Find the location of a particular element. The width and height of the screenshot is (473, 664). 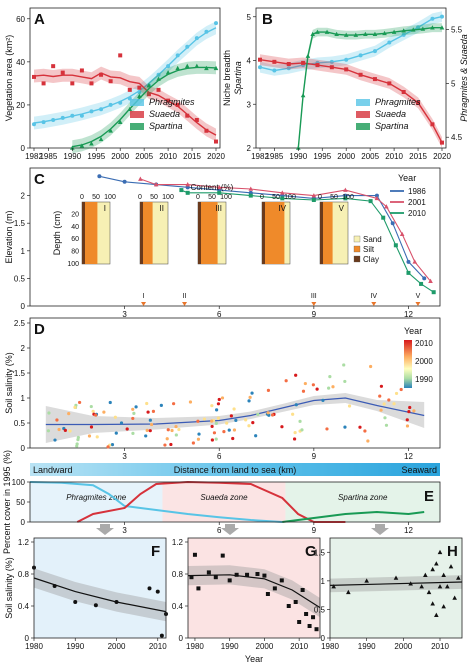

panel-h-x-tick-label: 1980 is located at coordinates (330, 646).